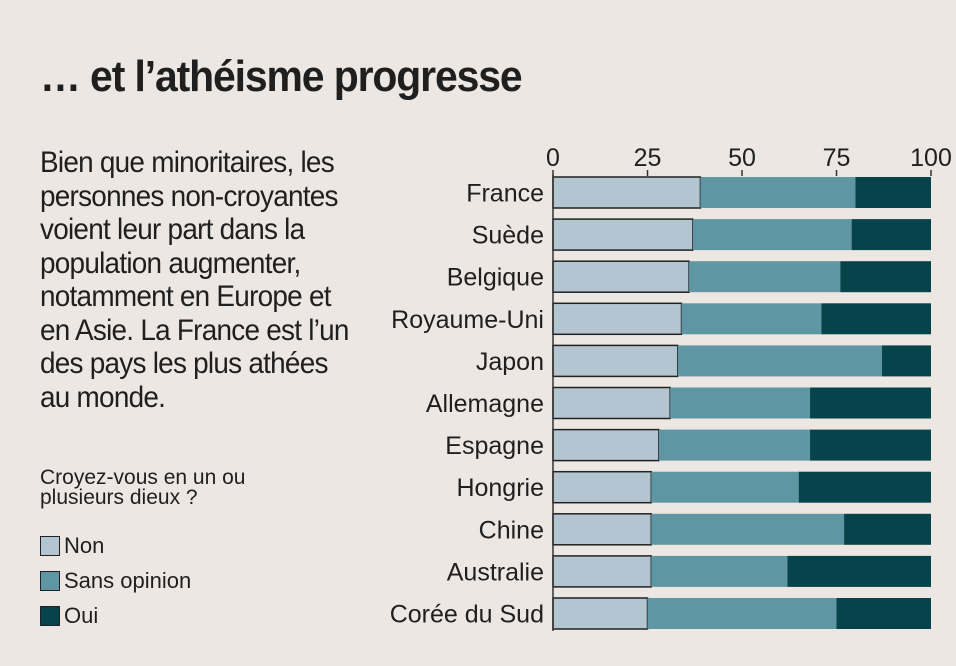 The height and width of the screenshot is (666, 956). Describe the element at coordinates (931, 158) in the screenshot. I see `x-tick-label: 100` at that location.